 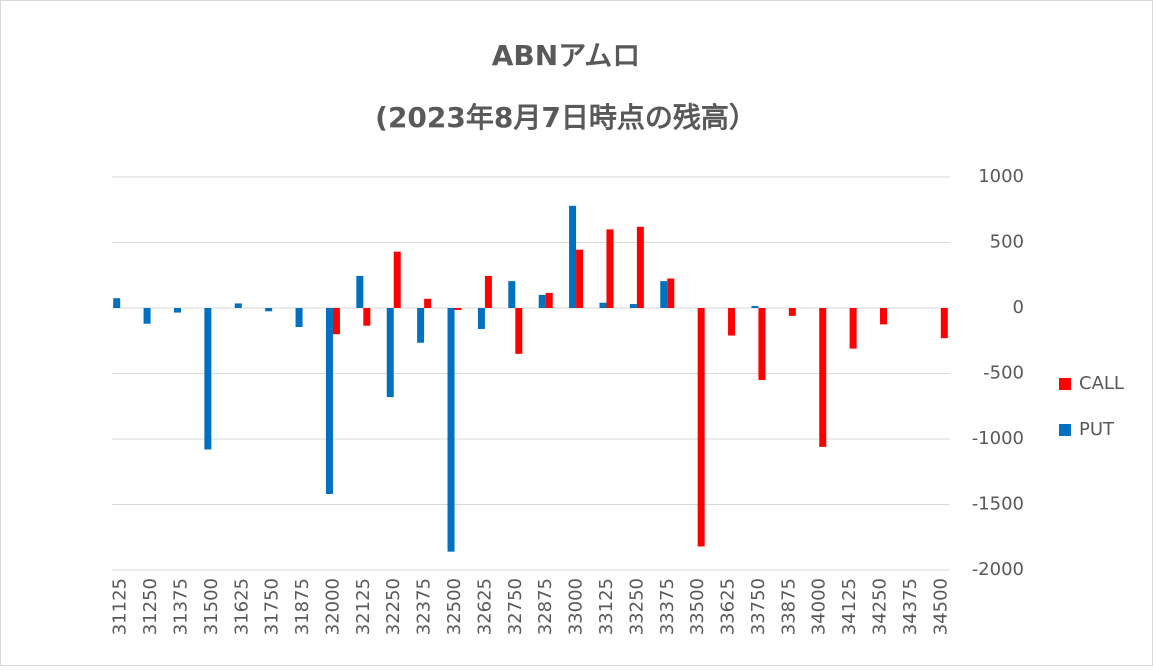 What do you see at coordinates (180, 606) in the screenshot?
I see `x-tick-label: 31375` at bounding box center [180, 606].